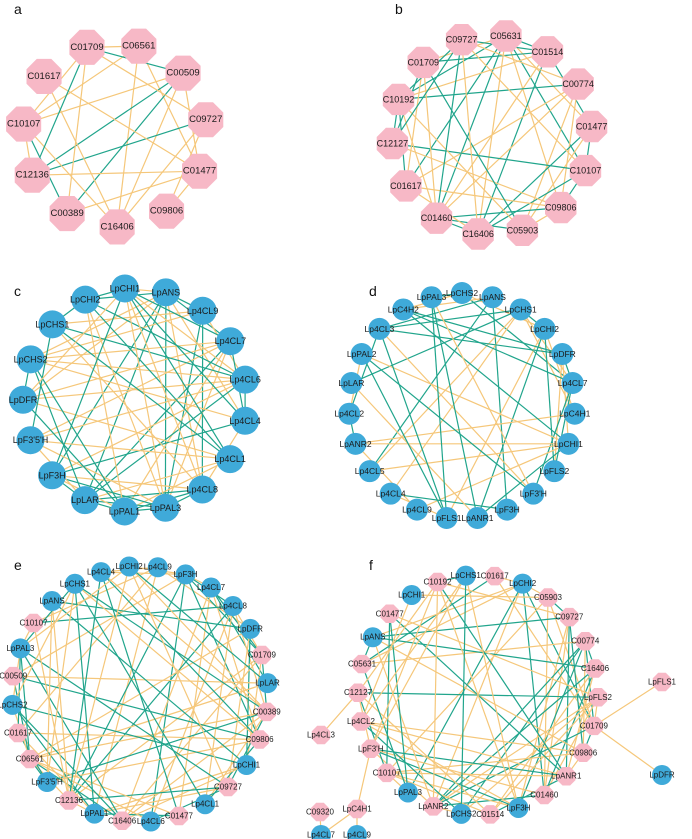 The image size is (692, 839). Describe the element at coordinates (371, 565) in the screenshot. I see `panel-letter: f` at that location.